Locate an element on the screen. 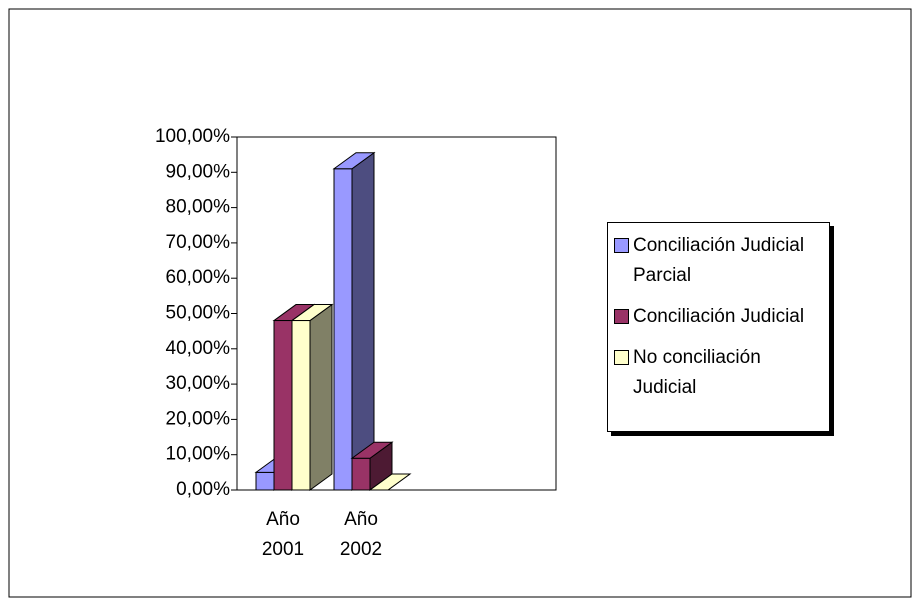 The width and height of the screenshot is (920, 606). y-tick-label: 70,00% is located at coordinates (198, 242).